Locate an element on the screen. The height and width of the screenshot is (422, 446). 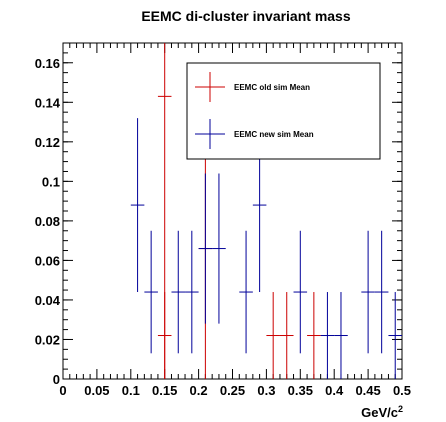
y-tick-label: 0.02 is located at coordinates (47, 339).